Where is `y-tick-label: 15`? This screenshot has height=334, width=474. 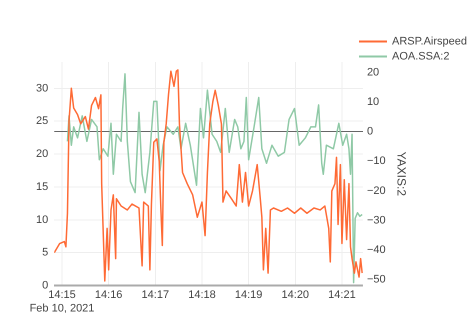 y-tick-label: 15 is located at coordinates (42, 186).